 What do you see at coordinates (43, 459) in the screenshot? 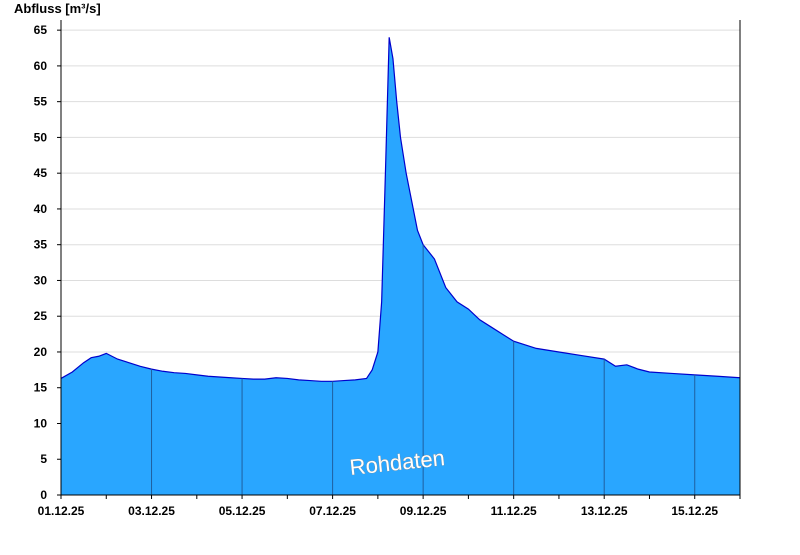
I see `y-tick-label-1: 5` at bounding box center [43, 459].